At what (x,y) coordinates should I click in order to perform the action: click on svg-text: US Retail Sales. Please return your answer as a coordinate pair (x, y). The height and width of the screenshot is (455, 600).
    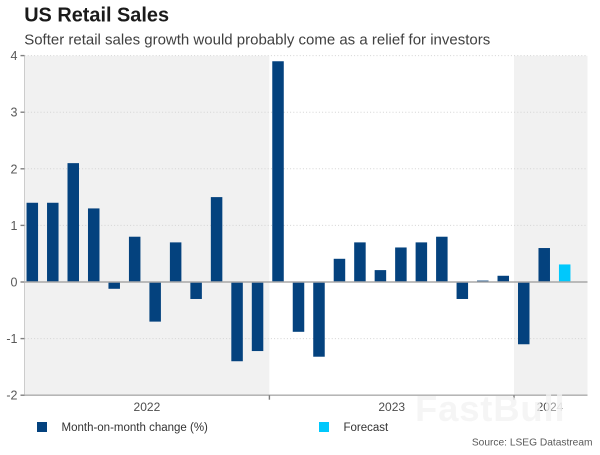
    Looking at the image, I should click on (96, 16).